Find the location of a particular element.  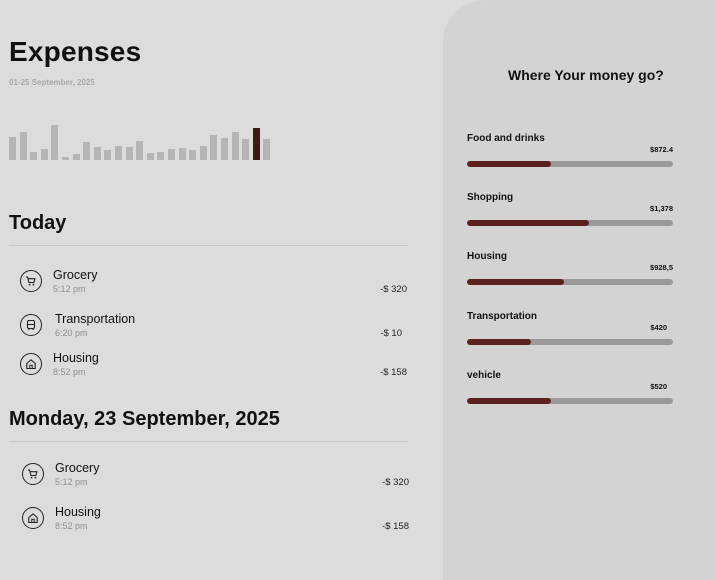

category-label: Shopping is located at coordinates (490, 197).